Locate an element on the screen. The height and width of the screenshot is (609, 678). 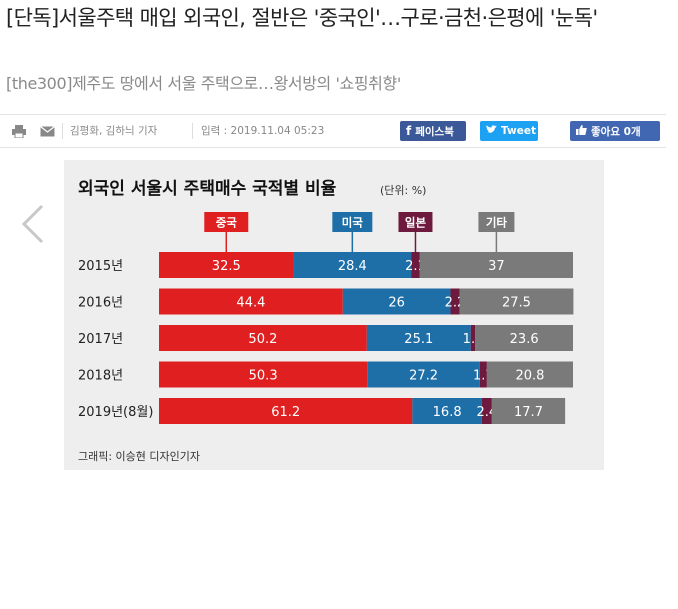
chart-unit: (단위: %) is located at coordinates (403, 190).